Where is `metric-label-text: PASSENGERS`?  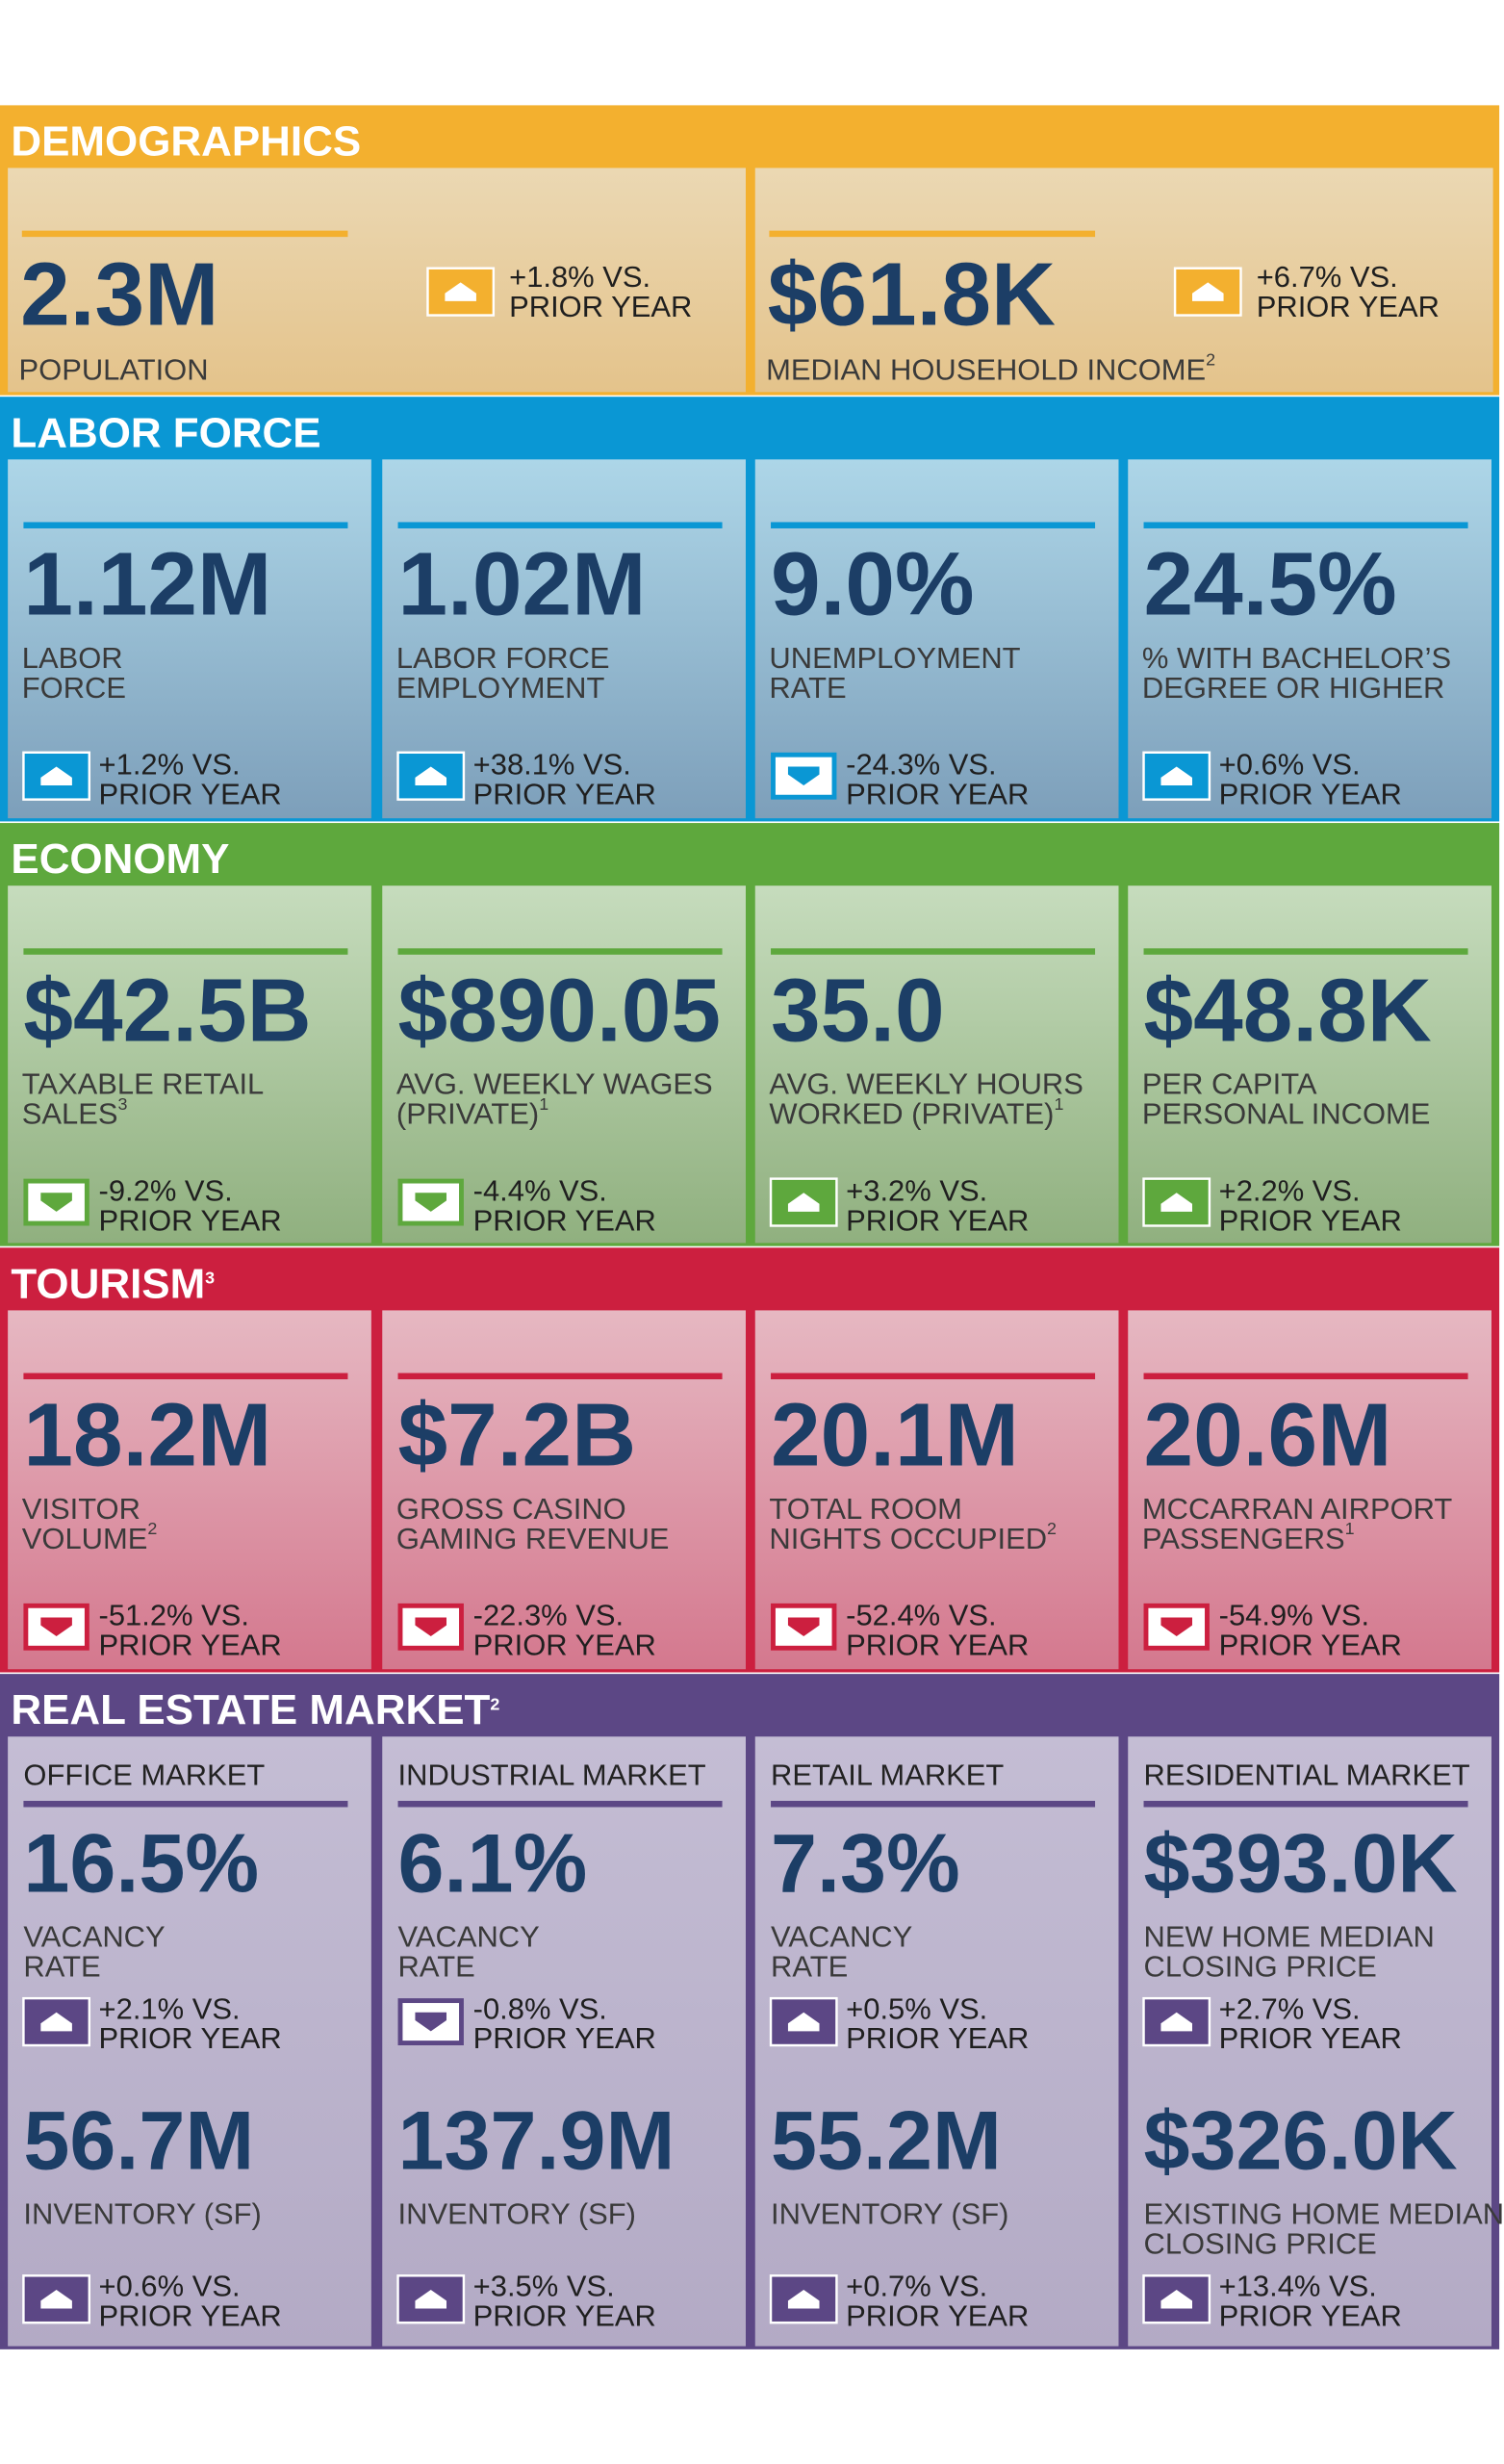 metric-label-text: PASSENGERS is located at coordinates (1243, 1538).